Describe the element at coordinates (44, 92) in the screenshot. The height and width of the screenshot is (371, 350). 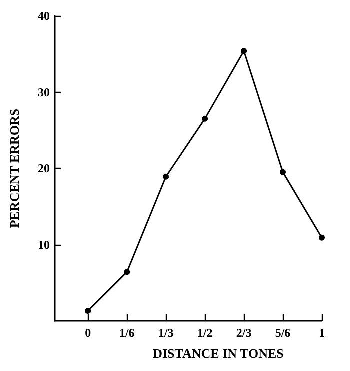
I see `y-tick-label: 30` at that location.